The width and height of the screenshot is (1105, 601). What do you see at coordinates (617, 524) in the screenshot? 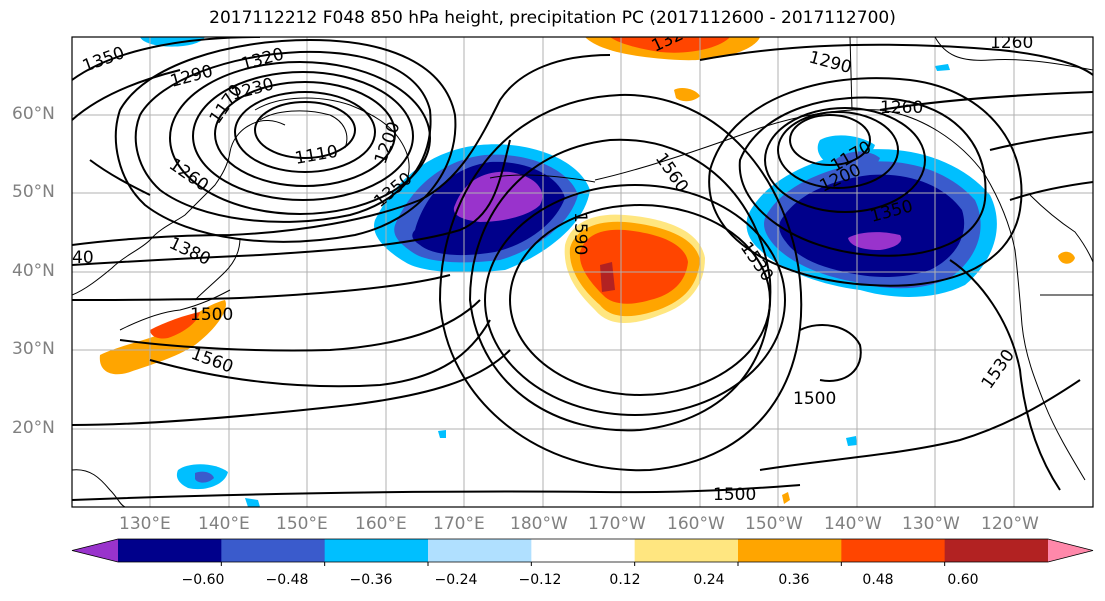
I see `lon-label: 170°W` at bounding box center [617, 524].